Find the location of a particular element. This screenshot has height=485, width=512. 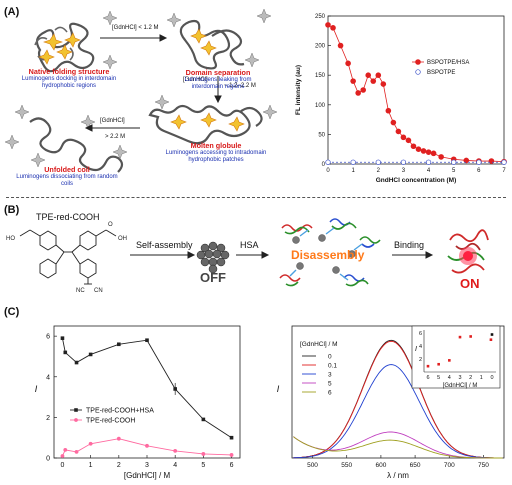

x-tick-label: 1 is located at coordinates (91, 465).